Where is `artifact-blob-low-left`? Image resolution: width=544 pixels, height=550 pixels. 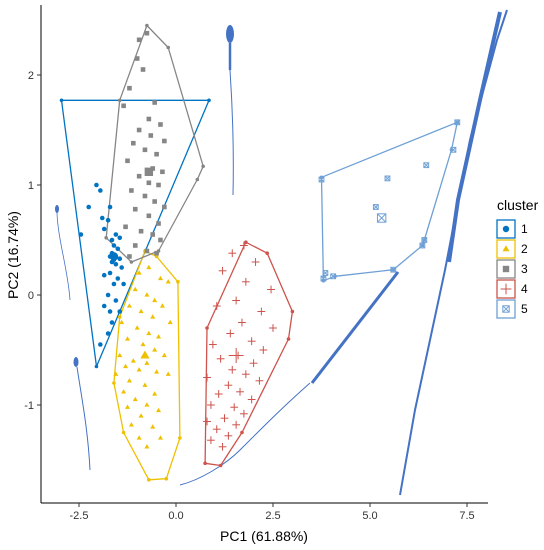 artifact-blob-low-left is located at coordinates (76, 362).